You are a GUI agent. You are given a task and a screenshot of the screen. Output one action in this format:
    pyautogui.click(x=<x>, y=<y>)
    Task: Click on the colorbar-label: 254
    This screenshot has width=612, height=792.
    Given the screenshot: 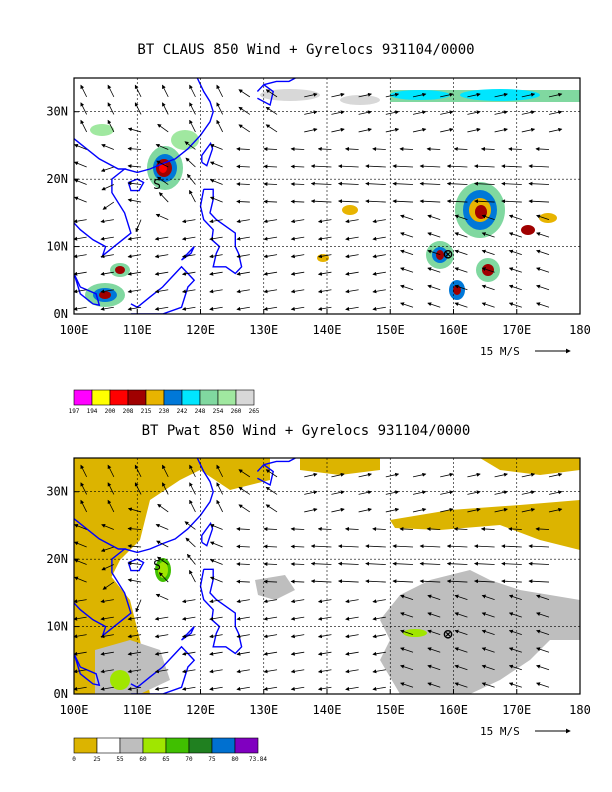 What is the action you would take?
    pyautogui.click(x=218, y=411)
    